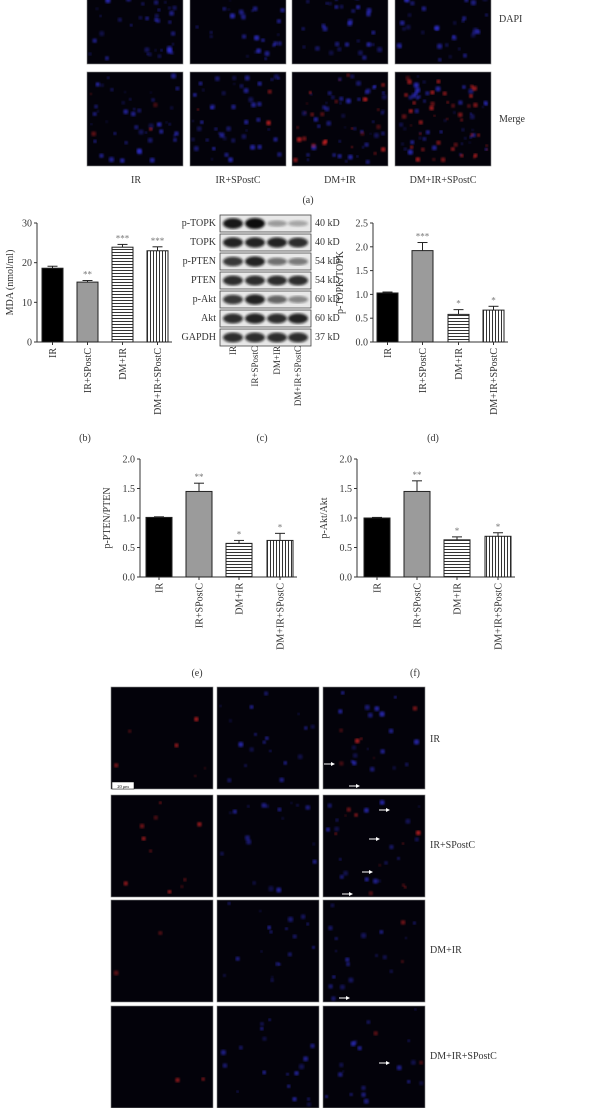 The width and height of the screenshot is (616, 1108). What do you see at coordinates (371, 872) in the screenshot?
I see `arrow-head` at bounding box center [371, 872].